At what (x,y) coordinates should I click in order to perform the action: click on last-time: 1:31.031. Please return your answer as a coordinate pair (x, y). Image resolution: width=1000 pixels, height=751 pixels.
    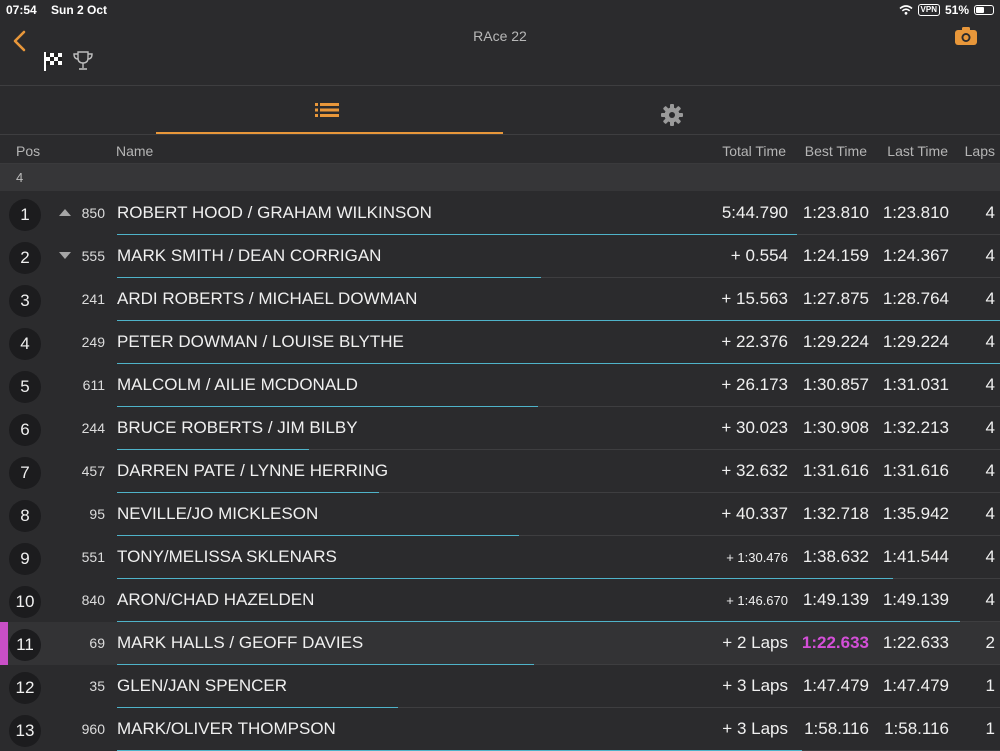
    Looking at the image, I should click on (915, 384).